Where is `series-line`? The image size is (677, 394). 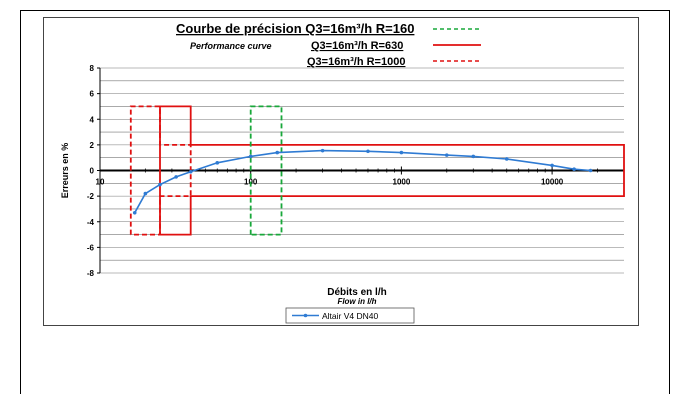
series-line is located at coordinates (362, 181).